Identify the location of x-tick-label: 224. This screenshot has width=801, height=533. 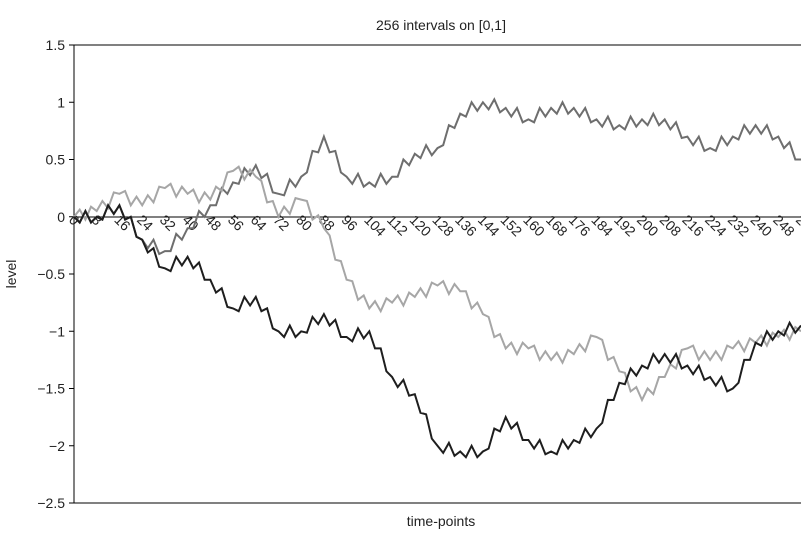
(716, 226).